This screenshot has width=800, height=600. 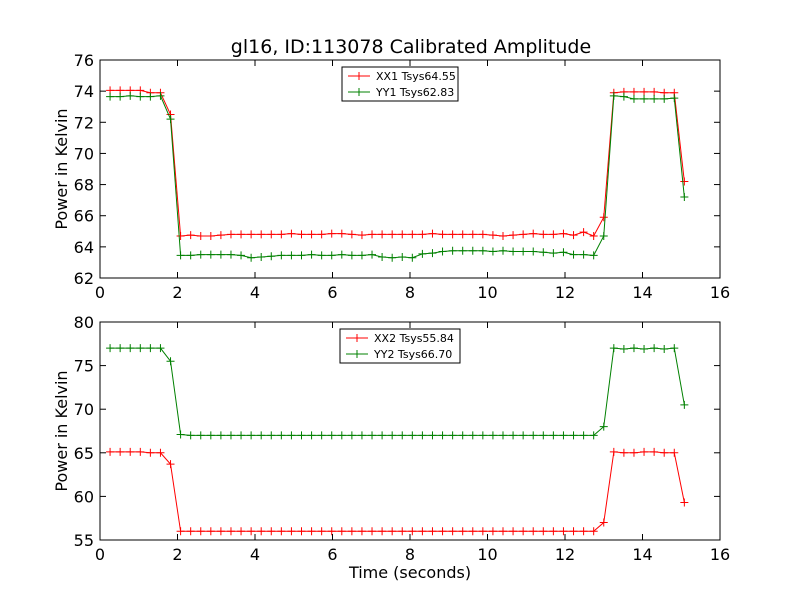 I want to click on legend-label: XX2 Tsys55.84, so click(x=414, y=338).